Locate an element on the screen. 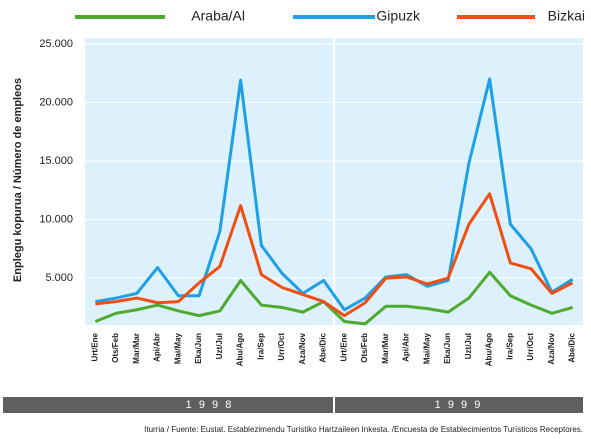 The image size is (591, 439). y-tick-label: 20.000 is located at coordinates (56, 102).